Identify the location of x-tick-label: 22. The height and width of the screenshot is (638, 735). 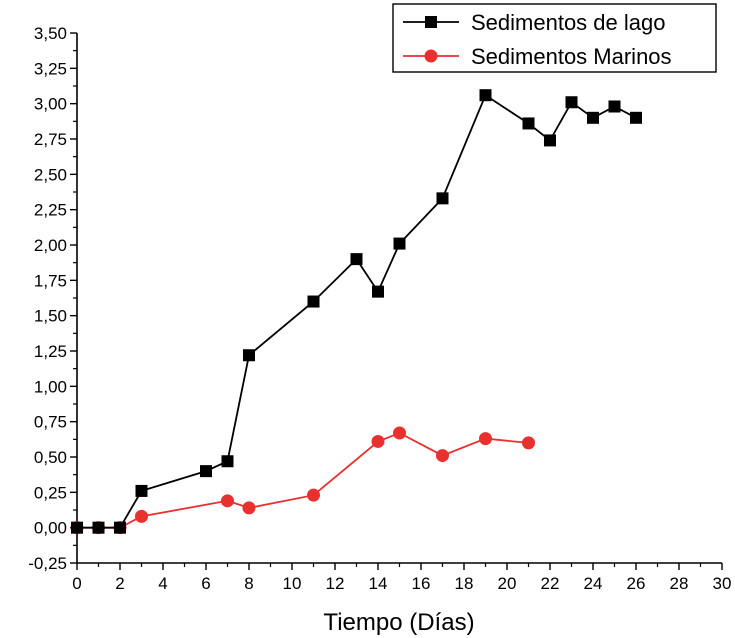
(550, 583).